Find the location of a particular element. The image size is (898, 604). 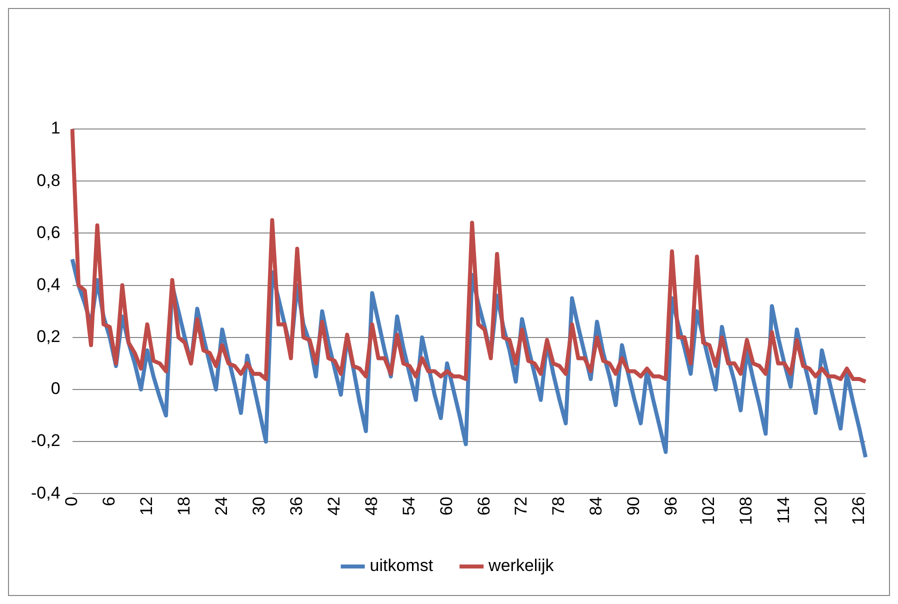

legend-label: werkelijk is located at coordinates (521, 566).